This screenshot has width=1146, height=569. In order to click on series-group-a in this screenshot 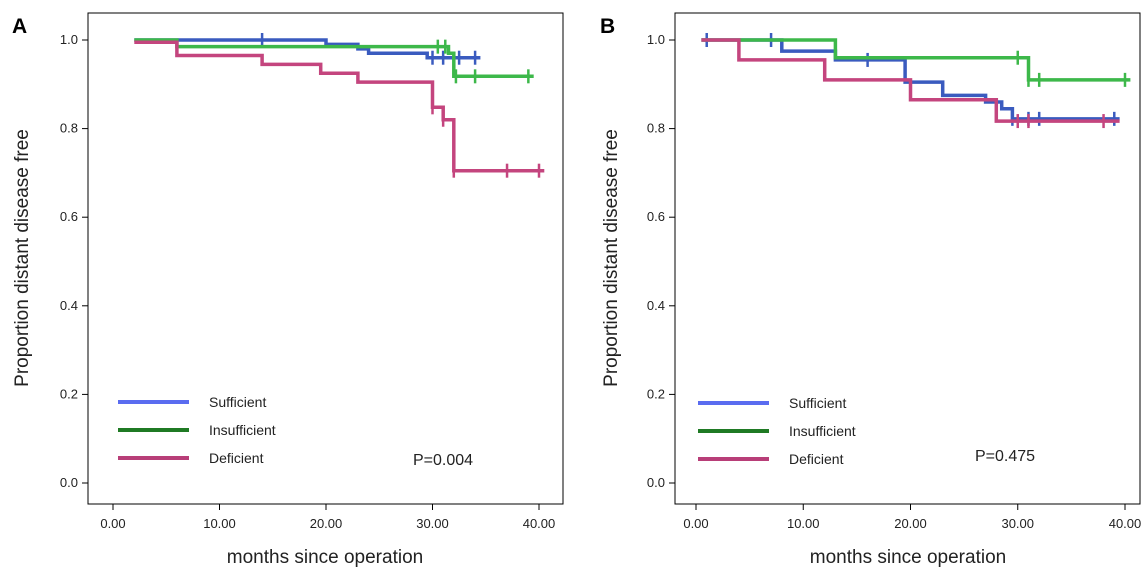, I will do `click(339, 105)`.